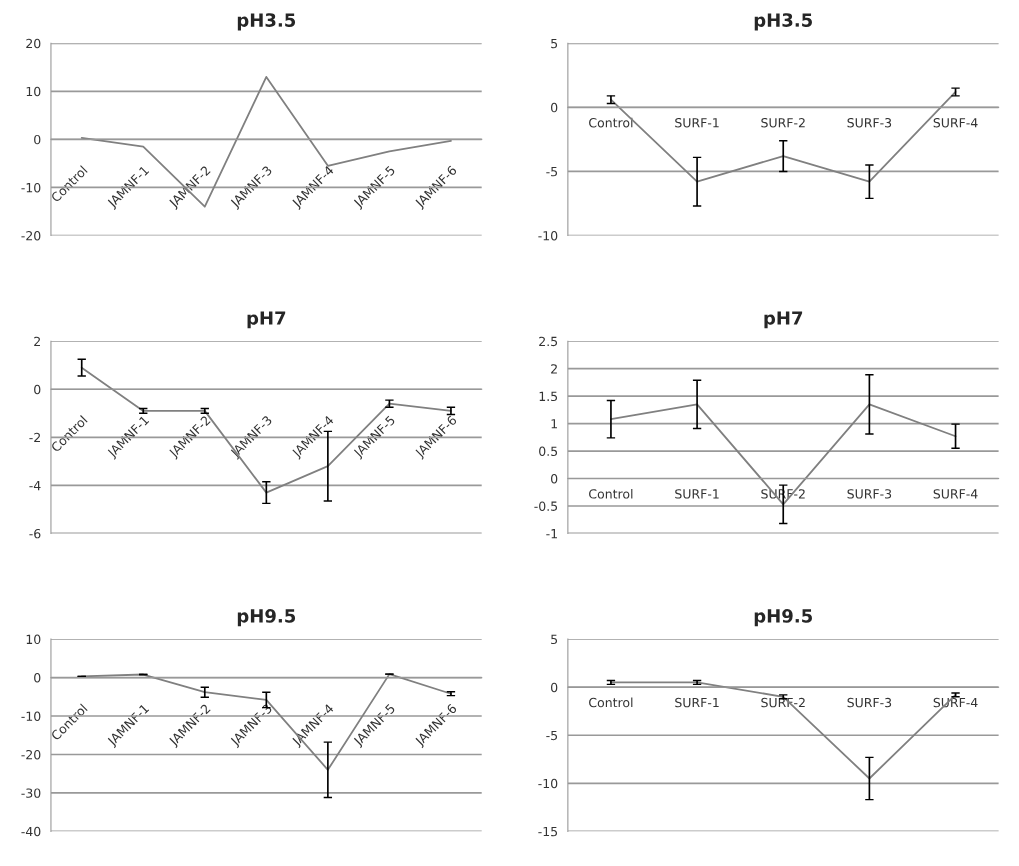  Describe the element at coordinates (551, 534) in the screenshot. I see `y-tick-label: -1` at that location.